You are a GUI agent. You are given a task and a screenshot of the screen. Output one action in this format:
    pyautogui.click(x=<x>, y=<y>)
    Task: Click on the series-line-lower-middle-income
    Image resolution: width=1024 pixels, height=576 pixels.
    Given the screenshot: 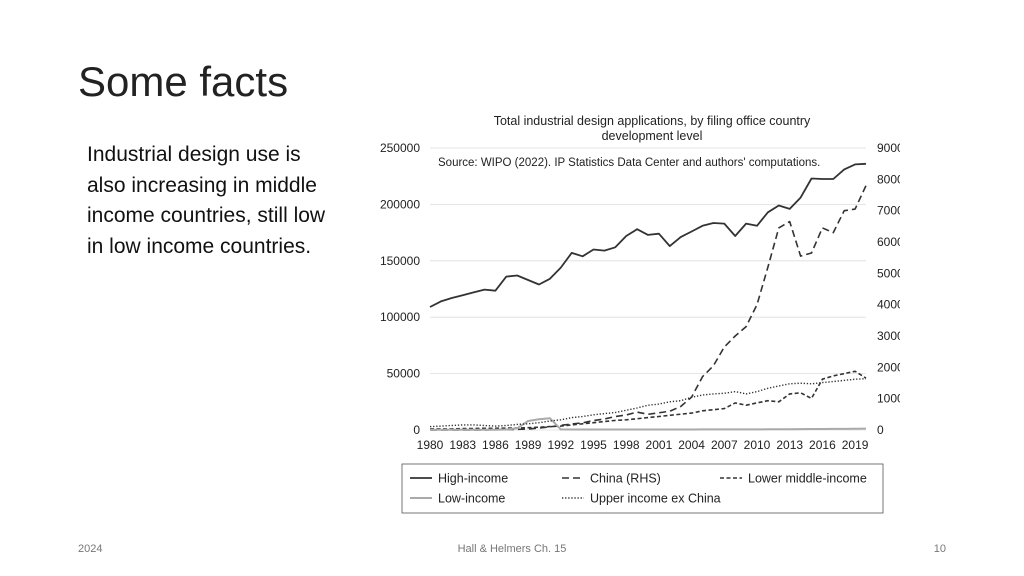 What is the action you would take?
    pyautogui.click(x=648, y=400)
    